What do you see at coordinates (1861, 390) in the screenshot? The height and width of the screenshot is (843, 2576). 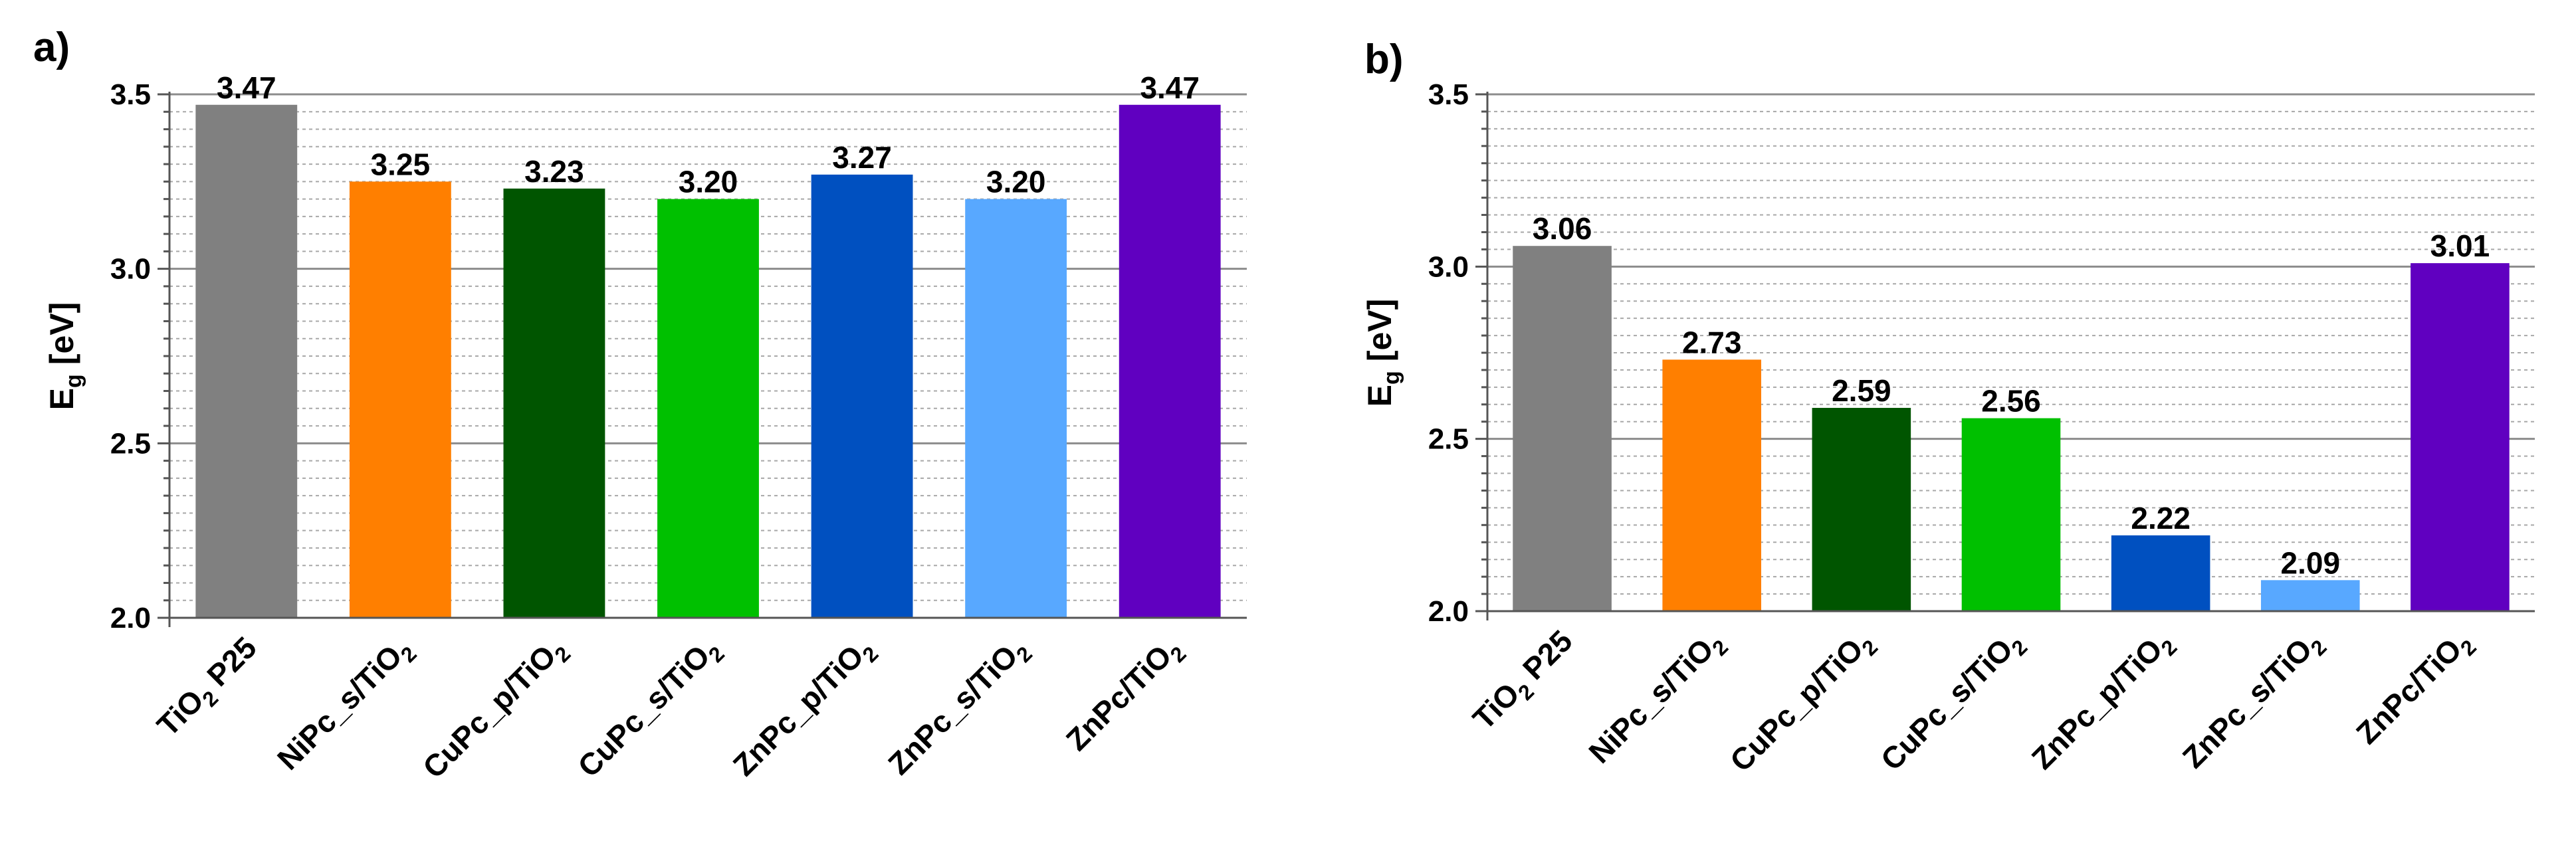 I see `data-label-2: 2.59` at bounding box center [1861, 390].